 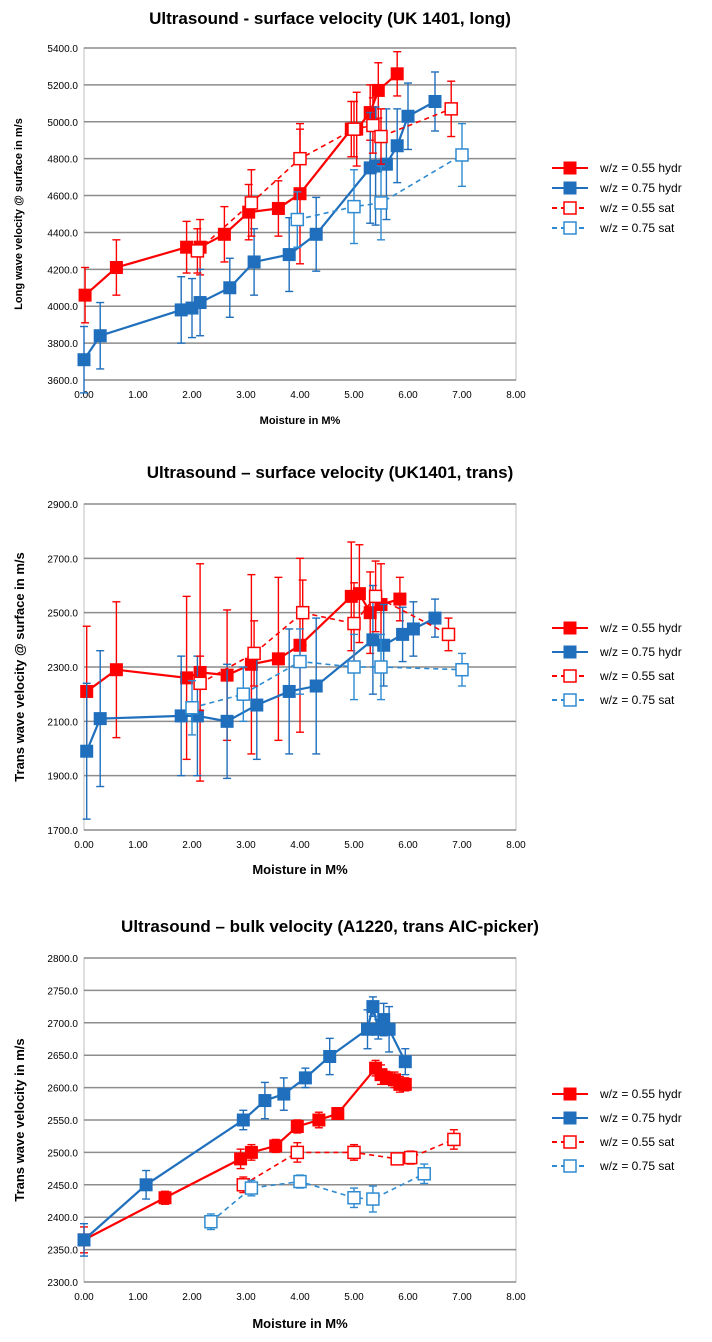 I want to click on y-axis-label: Trans wave velocity @ surface in m/s, so click(x=19, y=666).